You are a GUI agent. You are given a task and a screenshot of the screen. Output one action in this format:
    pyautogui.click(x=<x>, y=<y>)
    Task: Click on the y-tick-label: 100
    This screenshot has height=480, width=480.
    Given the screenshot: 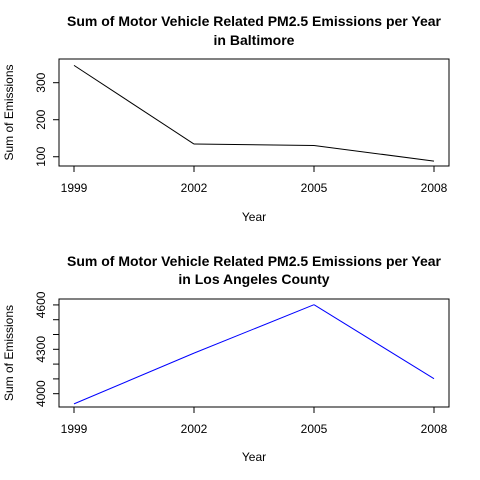 What is the action you would take?
    pyautogui.click(x=41, y=156)
    